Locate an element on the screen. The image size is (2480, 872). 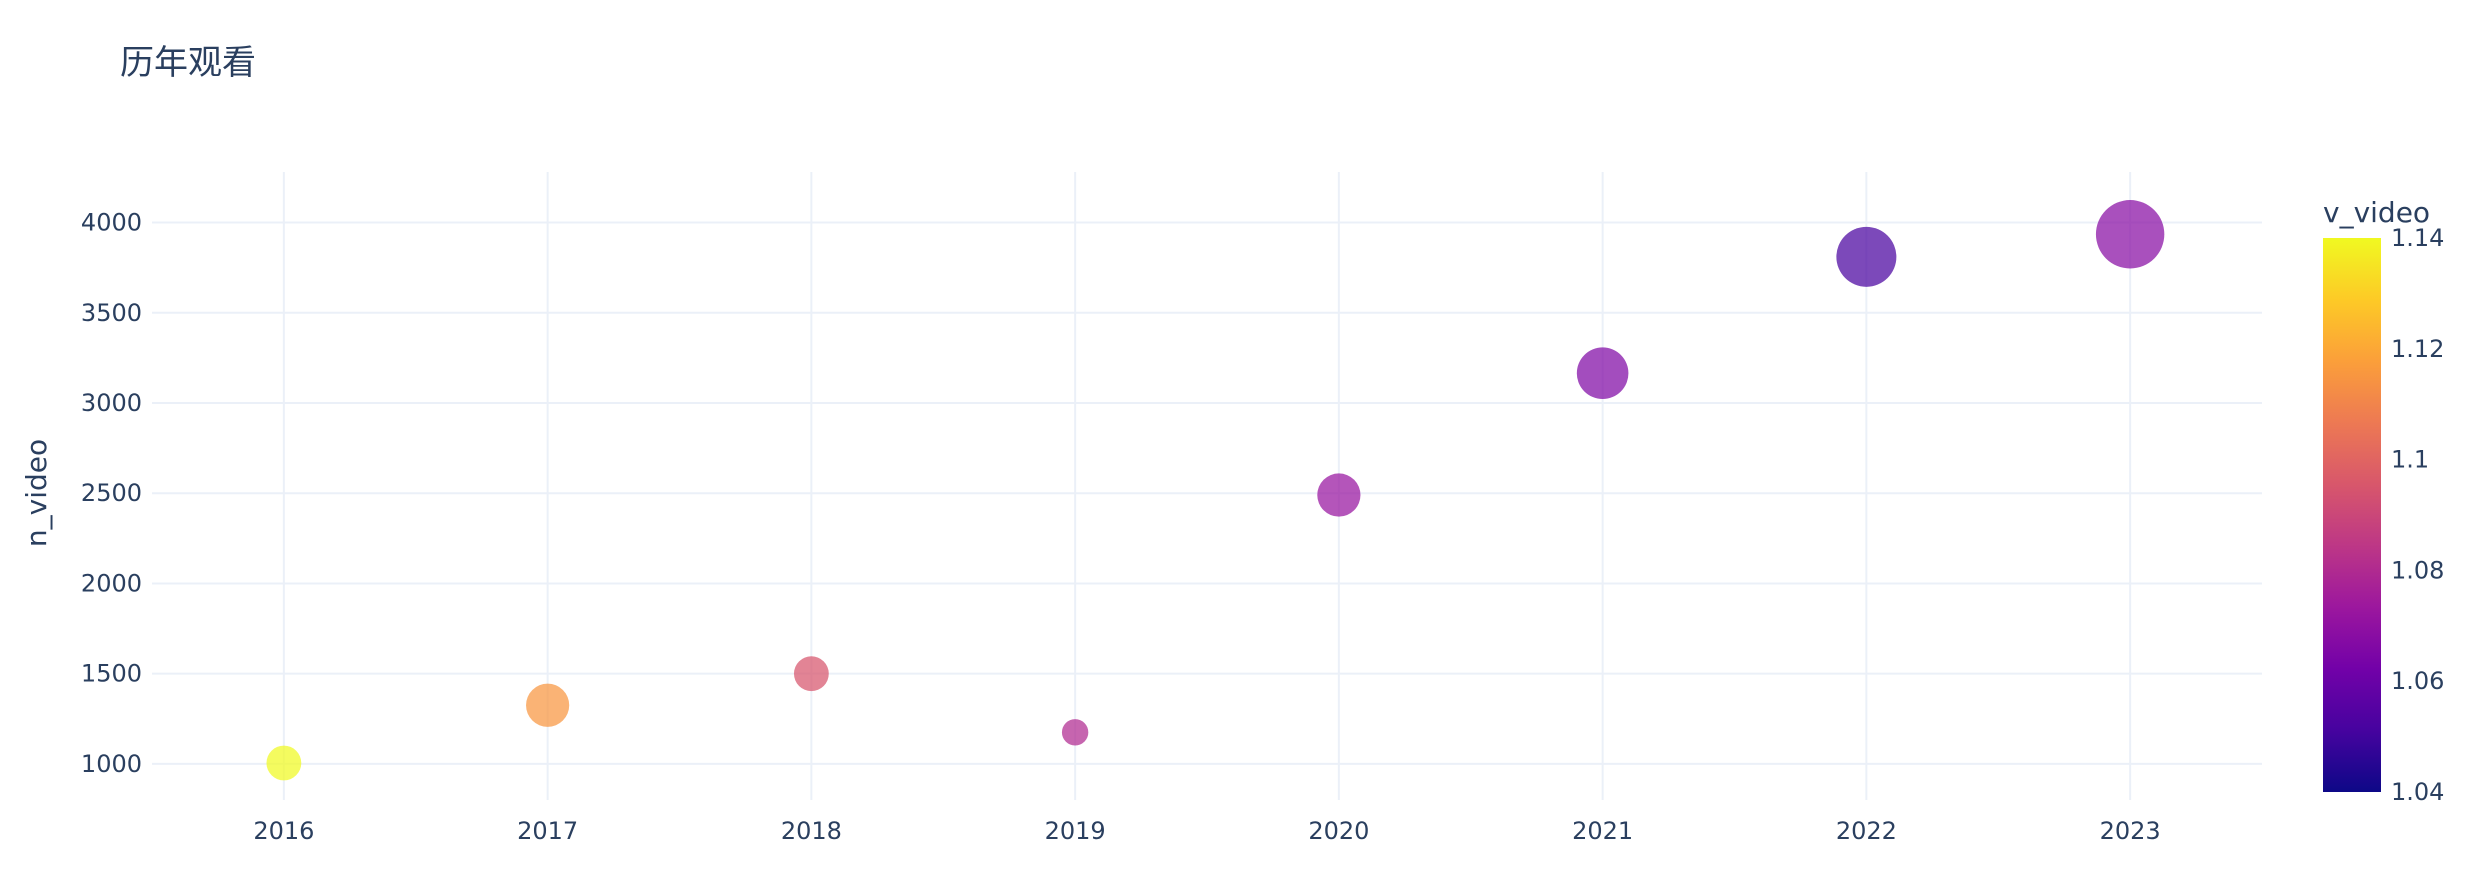
y-tick-label: 3500 is located at coordinates (111, 313).